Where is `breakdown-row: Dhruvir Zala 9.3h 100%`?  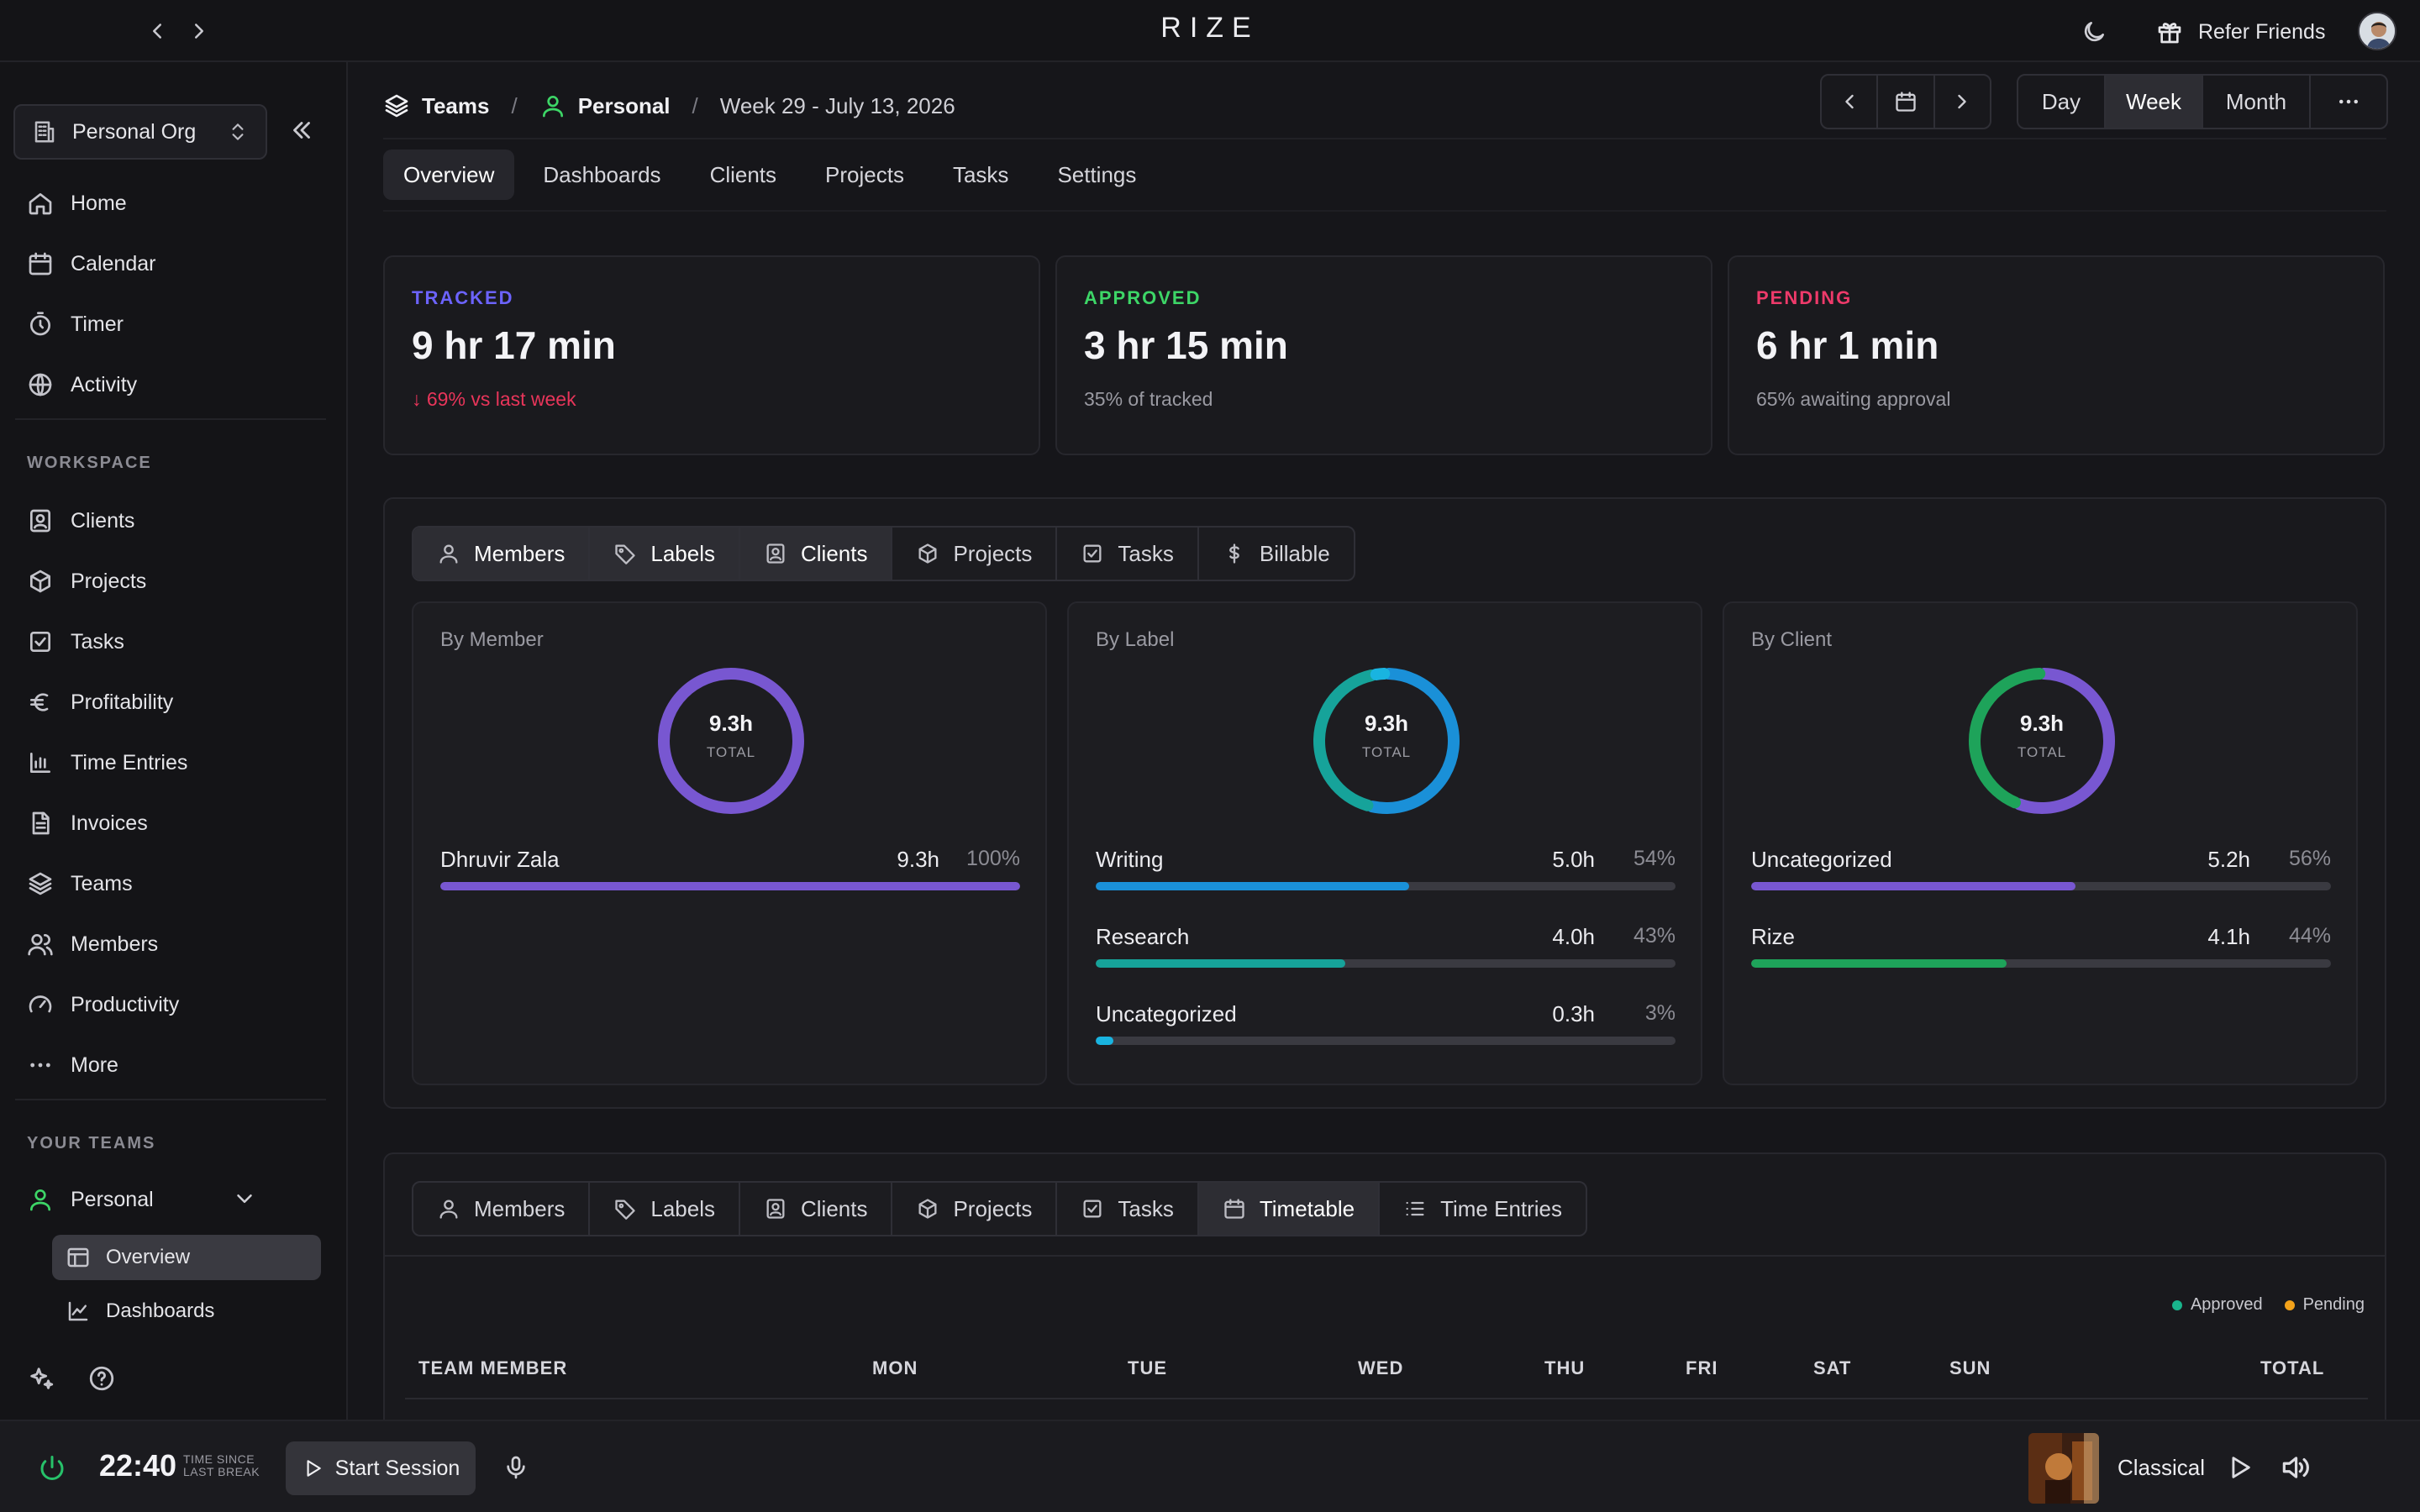
breakdown-row: Dhruvir Zala 9.3h 100% is located at coordinates (730, 872).